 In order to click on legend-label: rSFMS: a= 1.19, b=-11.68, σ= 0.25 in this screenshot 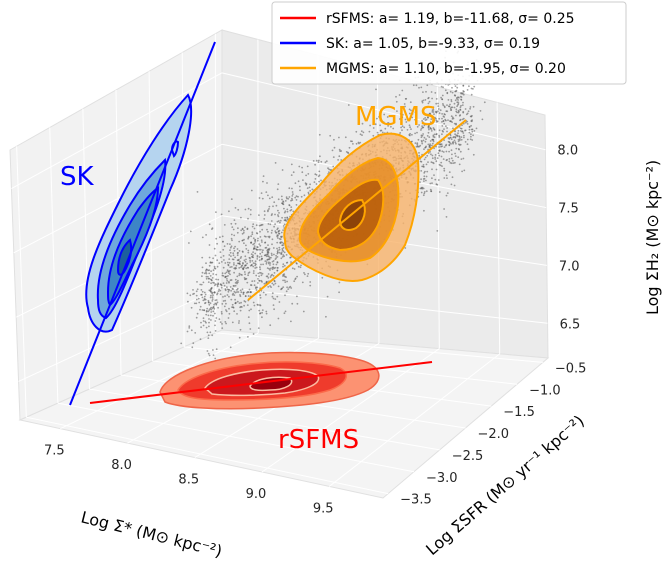, I will do `click(450, 19)`.